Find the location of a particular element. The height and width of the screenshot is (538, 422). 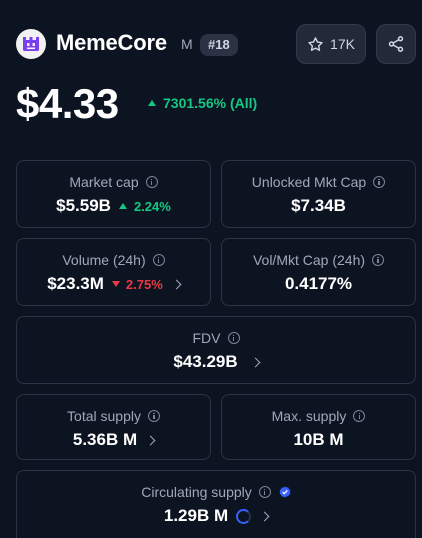

max-supply-label: Max. supply is located at coordinates (309, 416).